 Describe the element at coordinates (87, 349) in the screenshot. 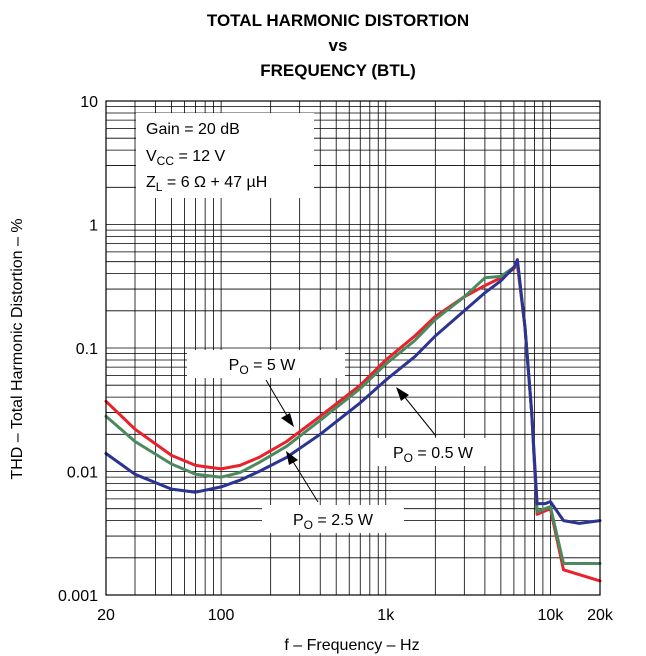

I see `y-tick-label-2: 0.1` at that location.